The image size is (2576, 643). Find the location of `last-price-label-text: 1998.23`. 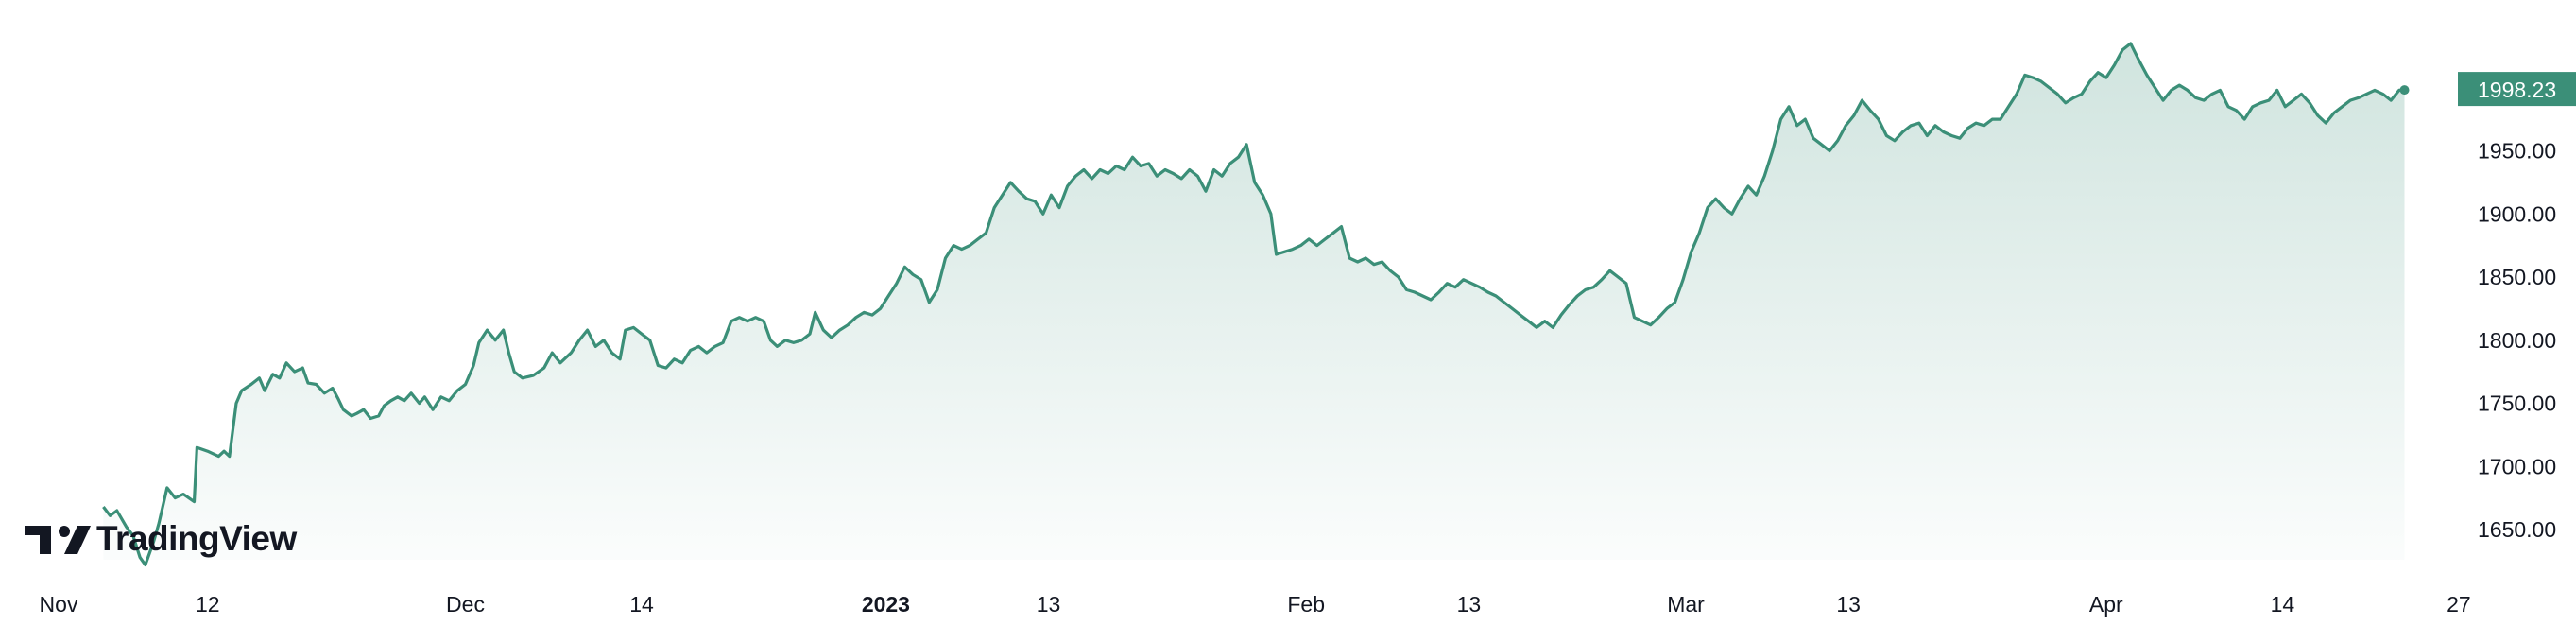

last-price-label-text: 1998.23 is located at coordinates (2517, 90).